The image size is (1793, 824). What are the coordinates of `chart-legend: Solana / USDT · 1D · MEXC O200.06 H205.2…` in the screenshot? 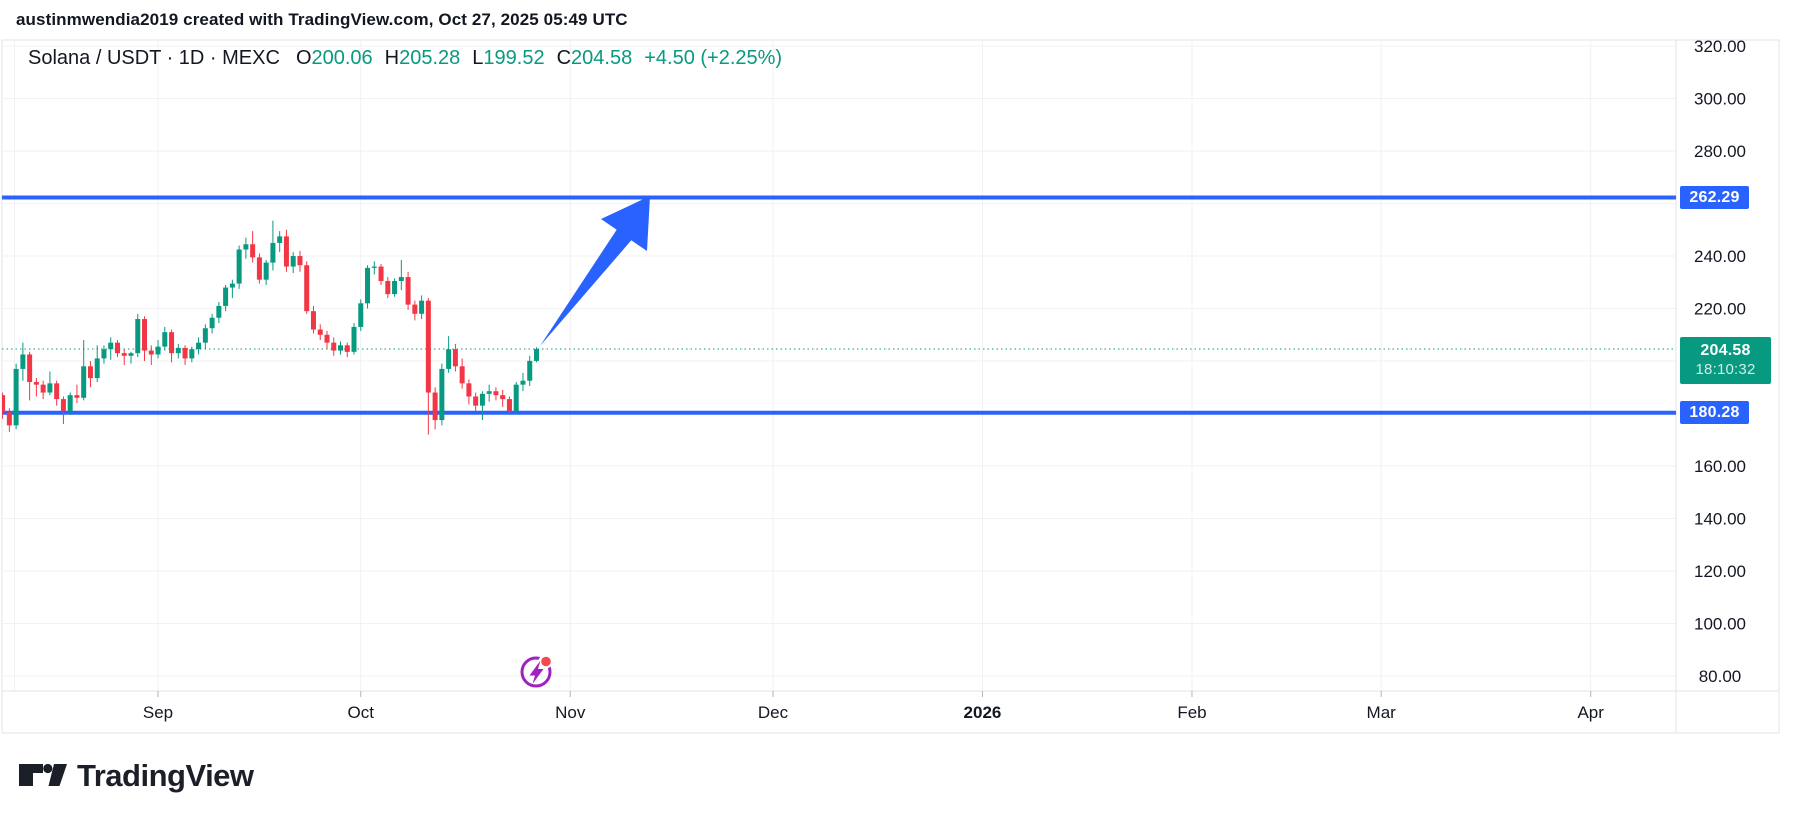 It's located at (405, 58).